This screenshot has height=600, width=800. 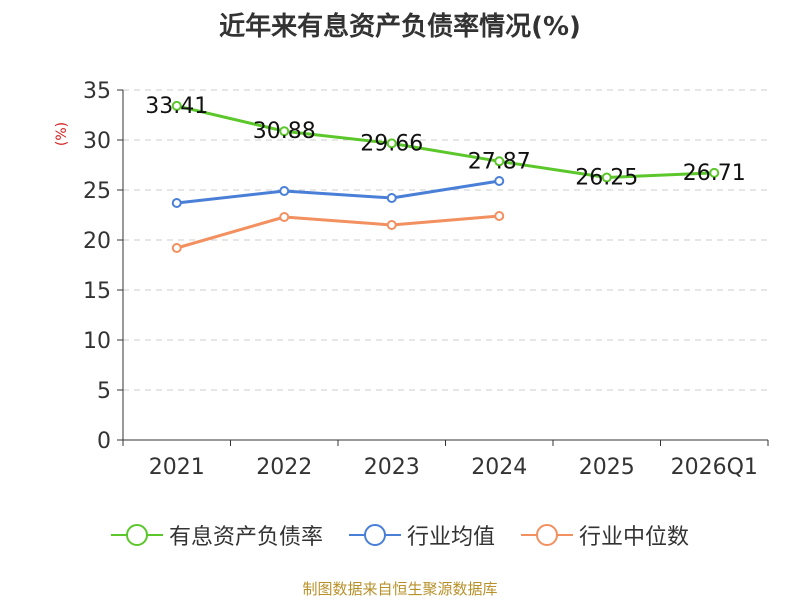 I want to click on legend-label: 有息资产负债率, so click(x=245, y=537).